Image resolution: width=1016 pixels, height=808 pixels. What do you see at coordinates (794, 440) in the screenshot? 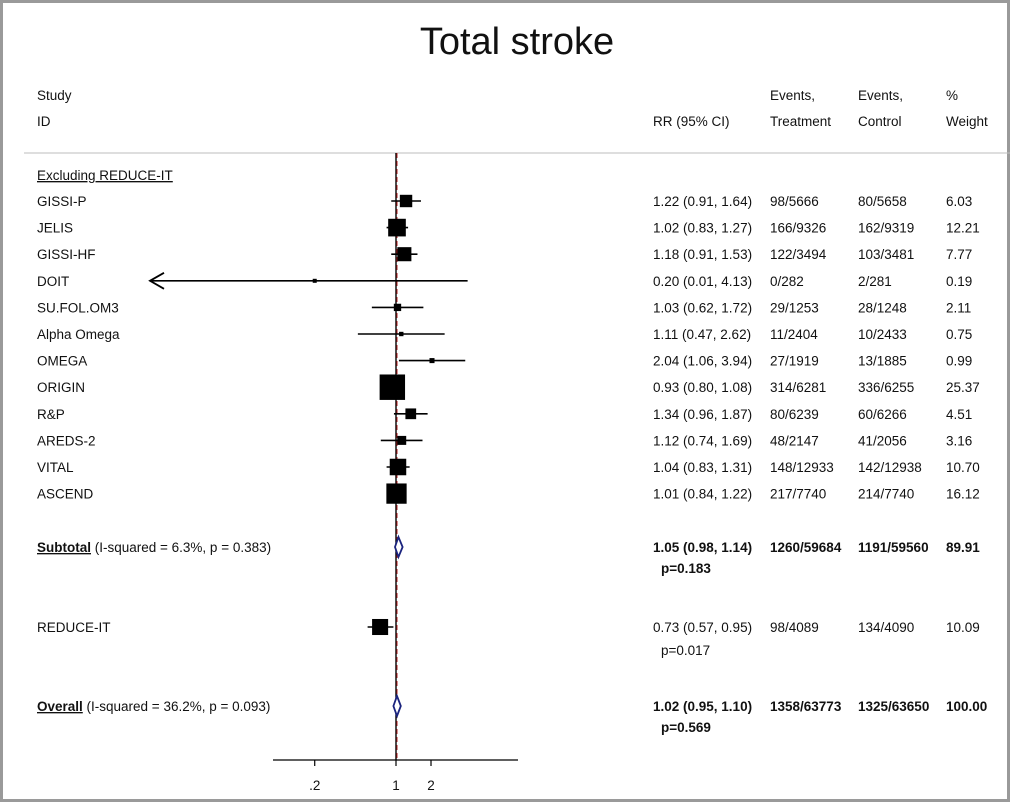
I see `events-treatment: 48/2147` at bounding box center [794, 440].